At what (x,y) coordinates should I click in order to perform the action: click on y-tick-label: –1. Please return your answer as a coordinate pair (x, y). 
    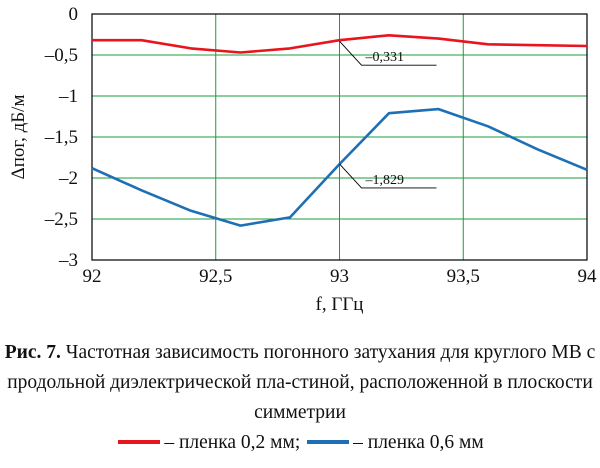
    Looking at the image, I should click on (68, 96).